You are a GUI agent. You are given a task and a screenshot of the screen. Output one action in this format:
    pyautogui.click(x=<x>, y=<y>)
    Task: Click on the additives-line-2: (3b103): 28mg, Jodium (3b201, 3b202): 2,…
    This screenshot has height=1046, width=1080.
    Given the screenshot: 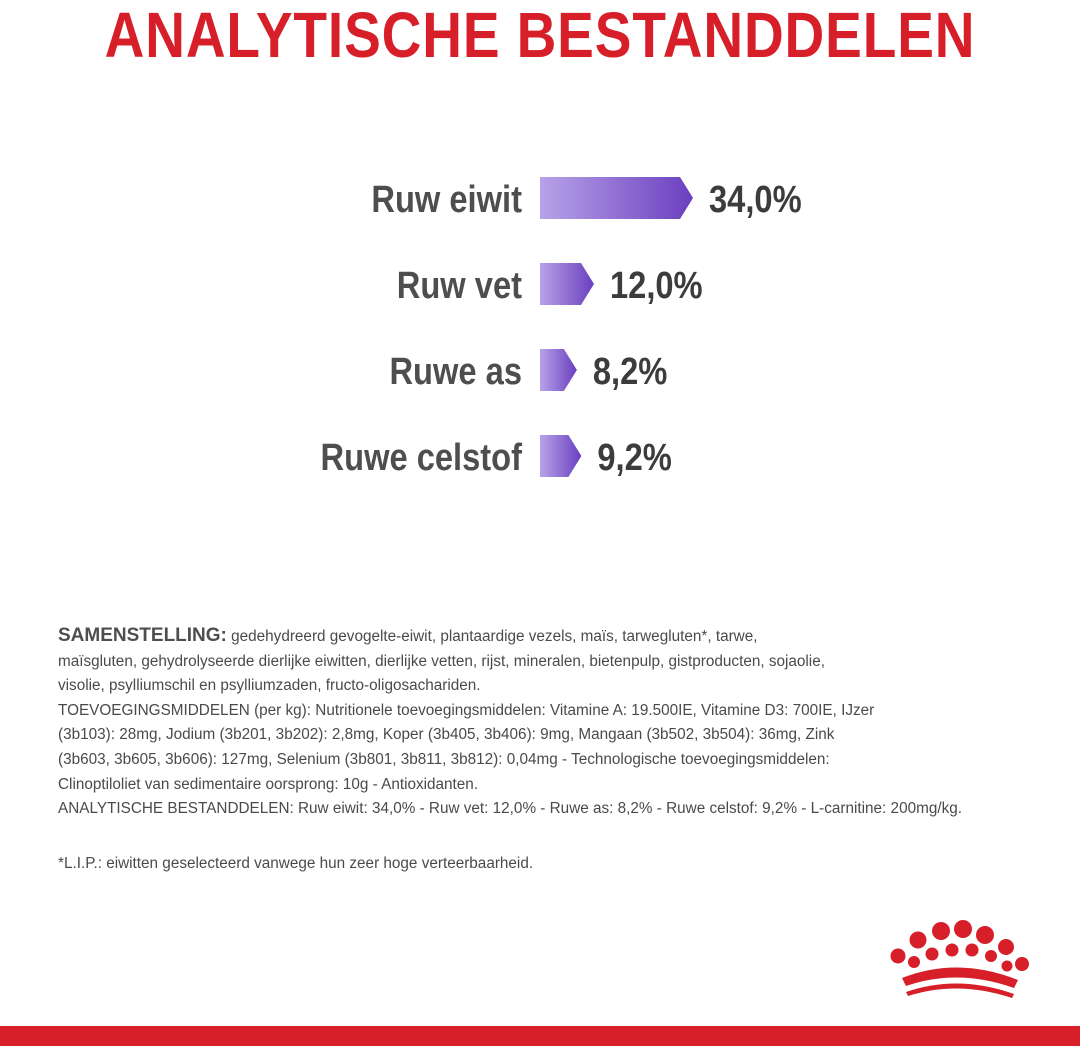 What is the action you would take?
    pyautogui.click(x=446, y=735)
    